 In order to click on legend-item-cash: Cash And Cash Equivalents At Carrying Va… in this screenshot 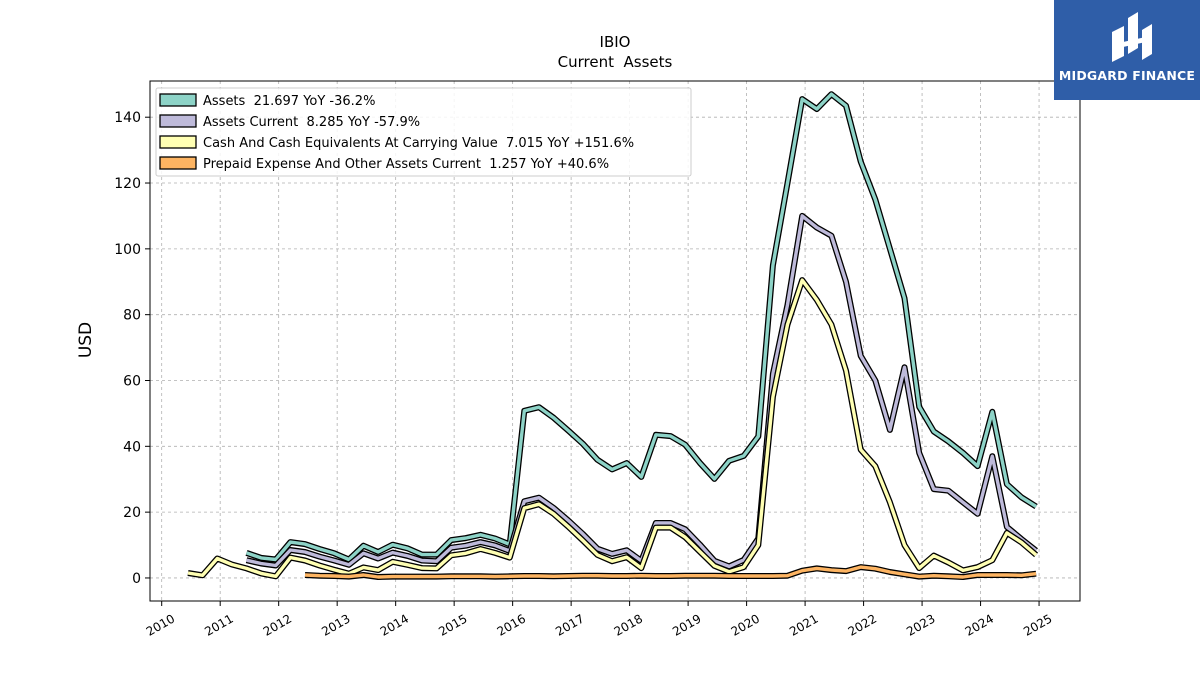, I will do `click(396, 143)`.